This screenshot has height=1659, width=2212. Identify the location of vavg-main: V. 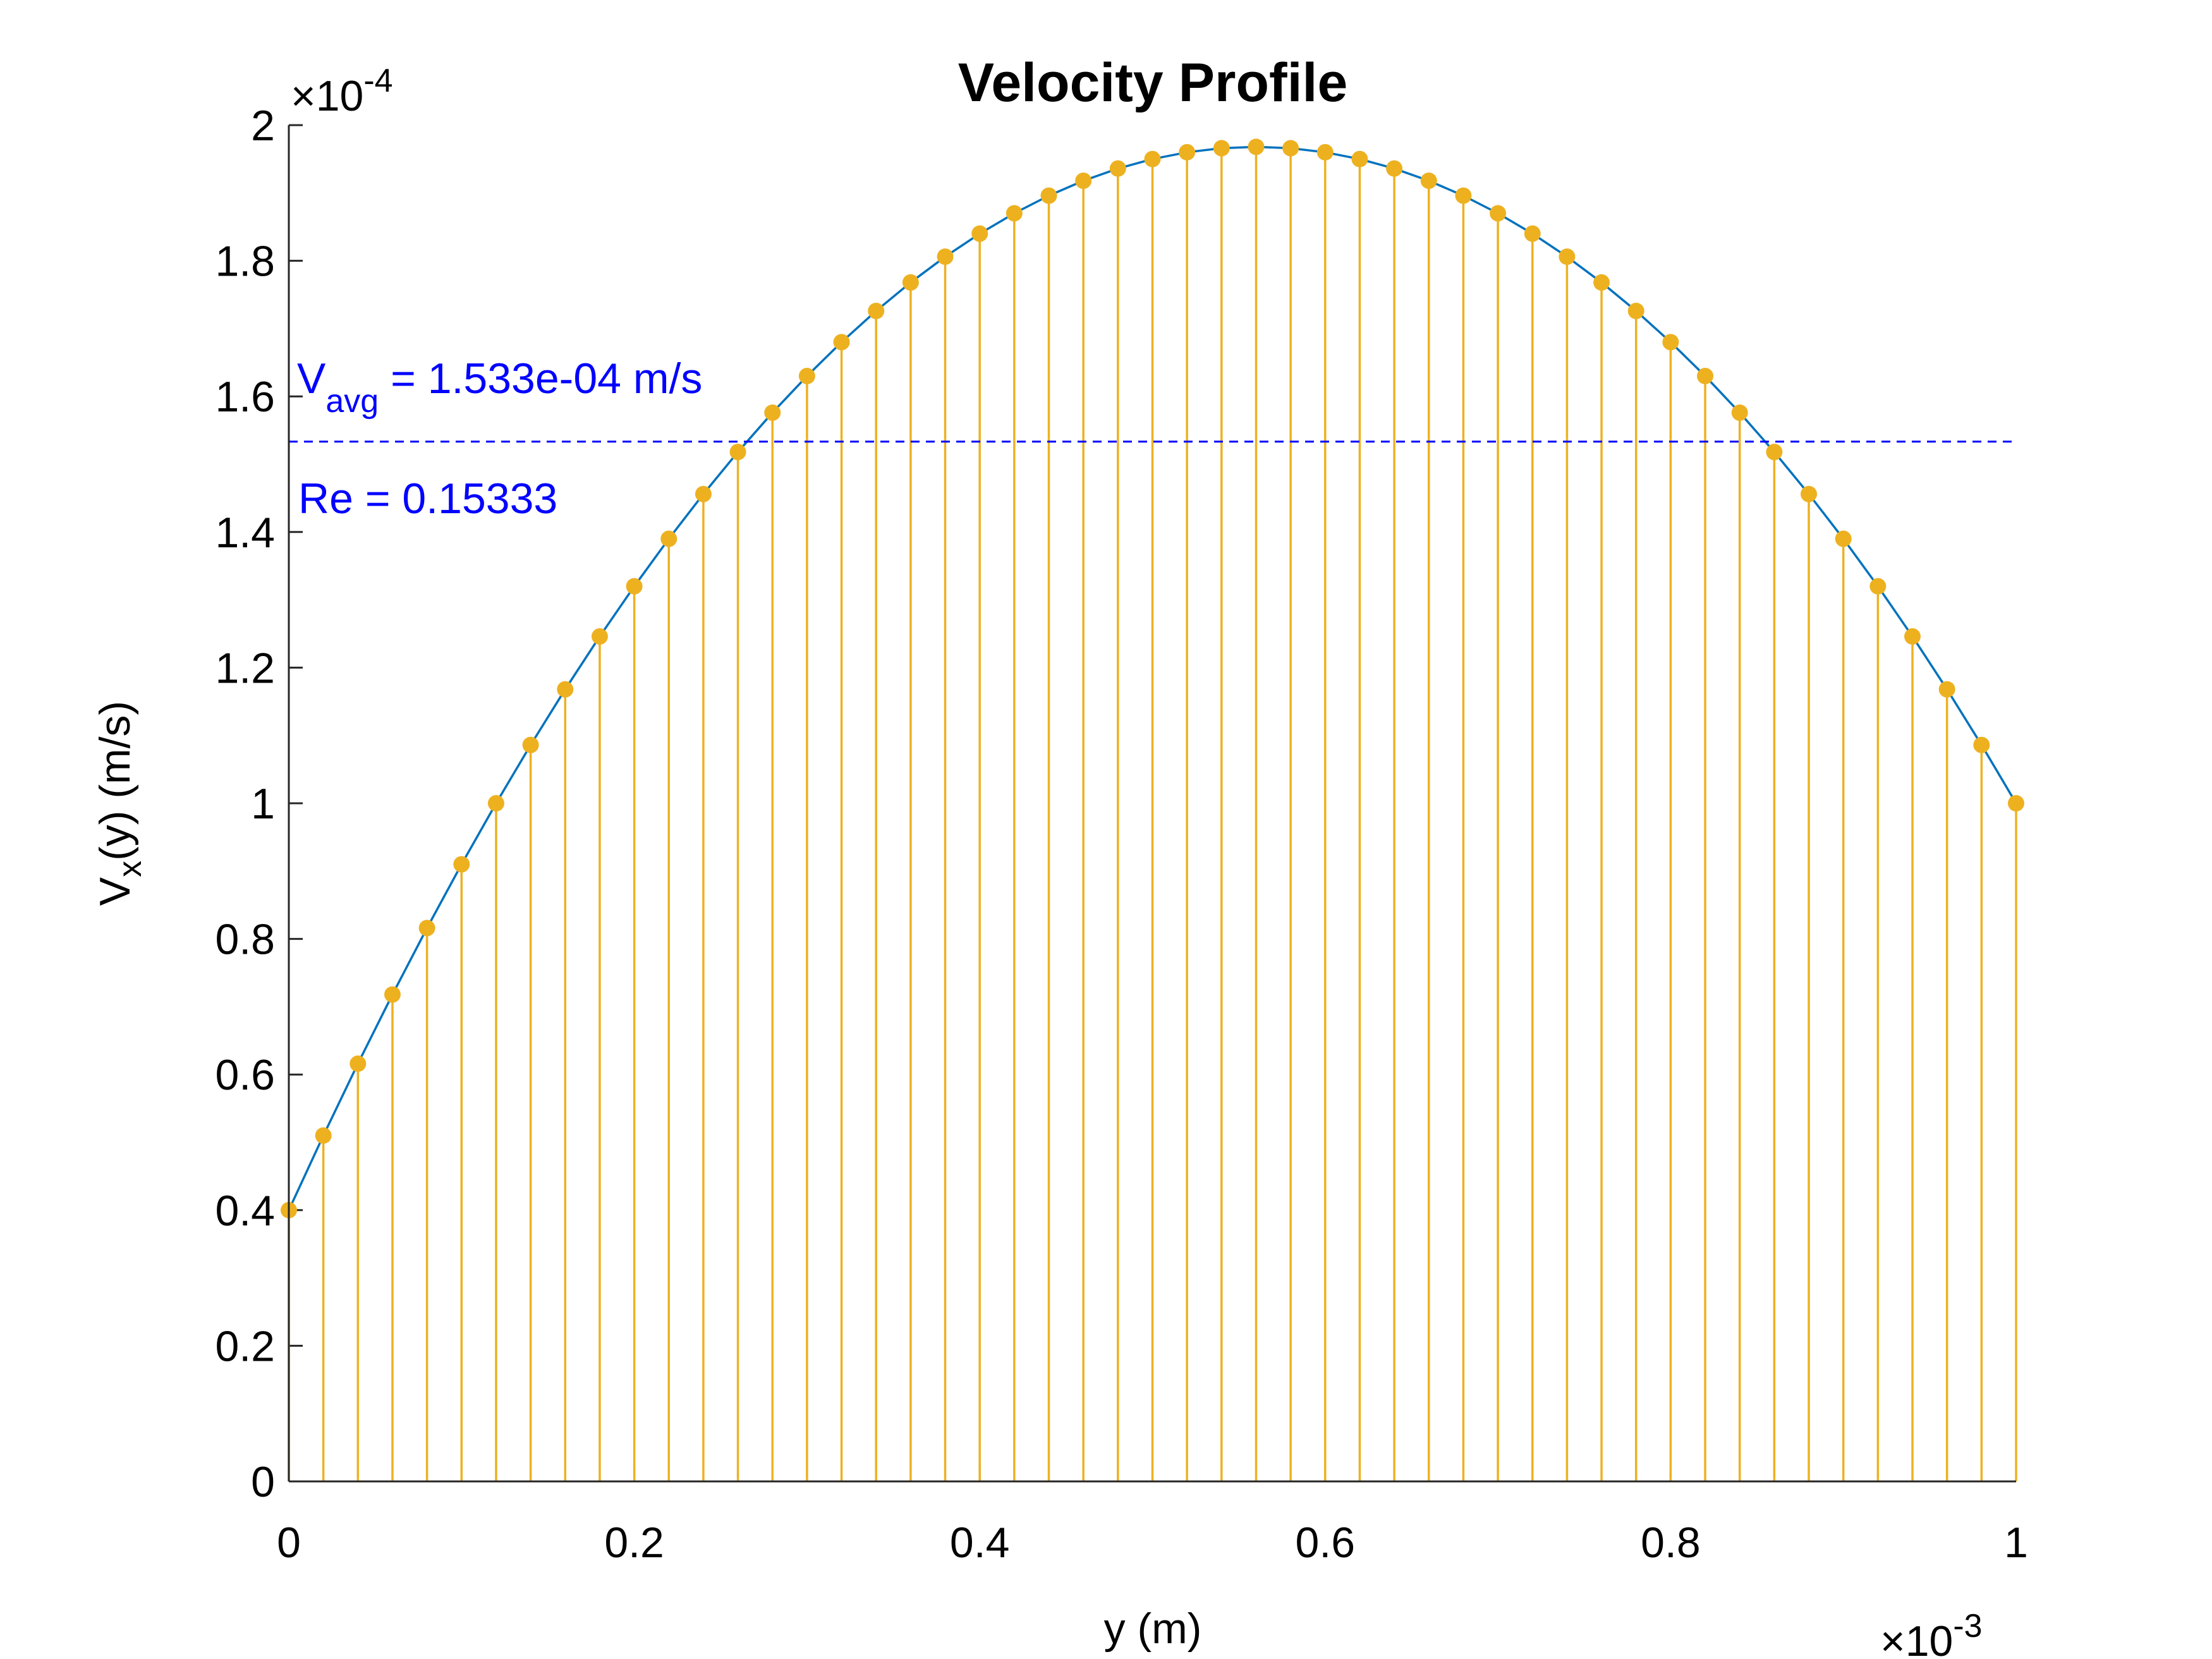
(311, 379).